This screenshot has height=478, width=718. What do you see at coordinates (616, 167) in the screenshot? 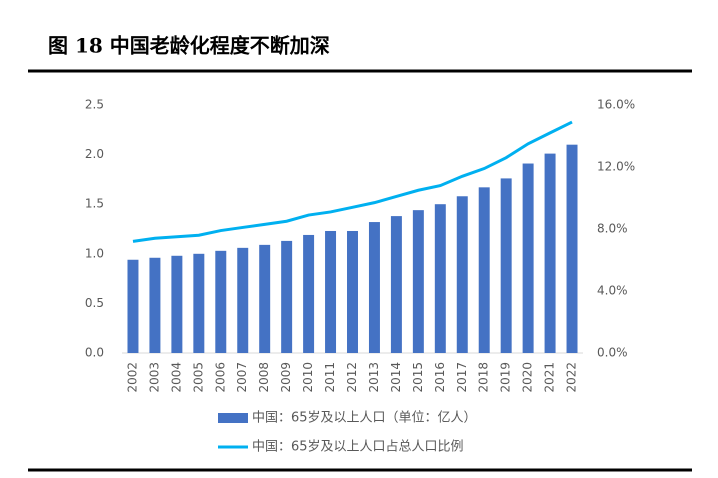
I see `y2-tick-label: 12.0%` at bounding box center [616, 167].